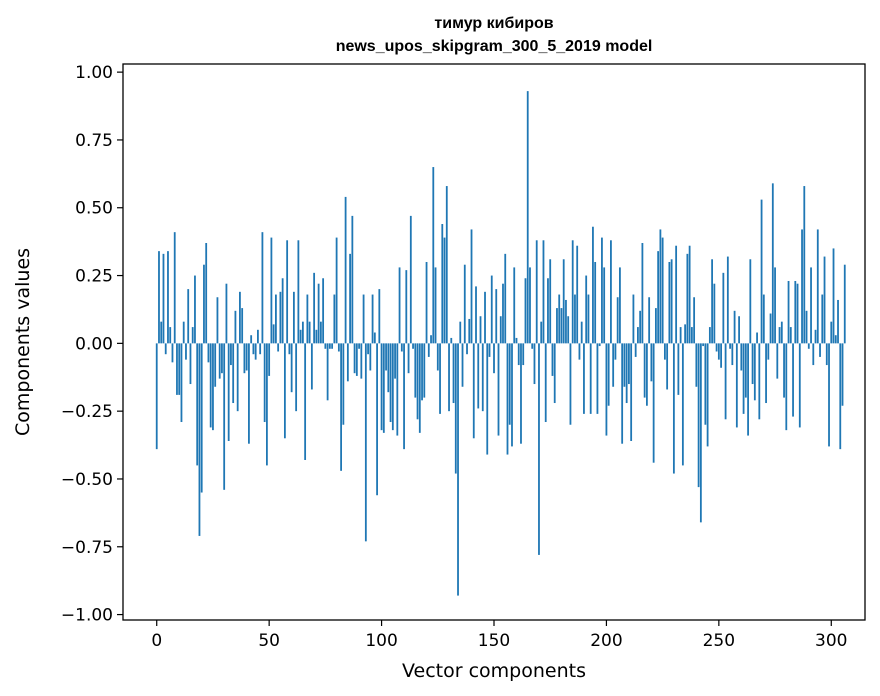 This screenshot has height=696, width=880. Describe the element at coordinates (94, 73) in the screenshot. I see `y-tick-label: 1.00` at that location.